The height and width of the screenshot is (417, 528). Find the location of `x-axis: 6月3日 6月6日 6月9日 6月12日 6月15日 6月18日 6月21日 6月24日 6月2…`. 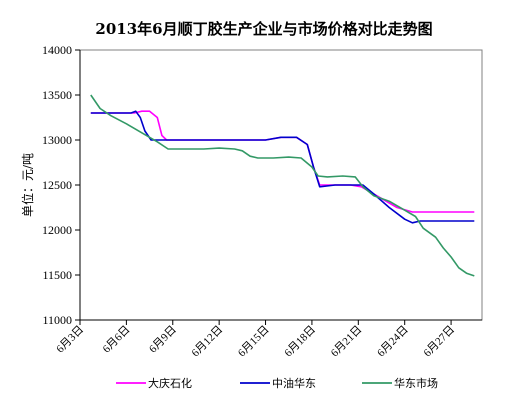

x-axis: 6月3日 6月6日 6月9日 6月12日 6月15日 6月18日 6月21日 6月24日 6月2… is located at coordinates (255, 339).